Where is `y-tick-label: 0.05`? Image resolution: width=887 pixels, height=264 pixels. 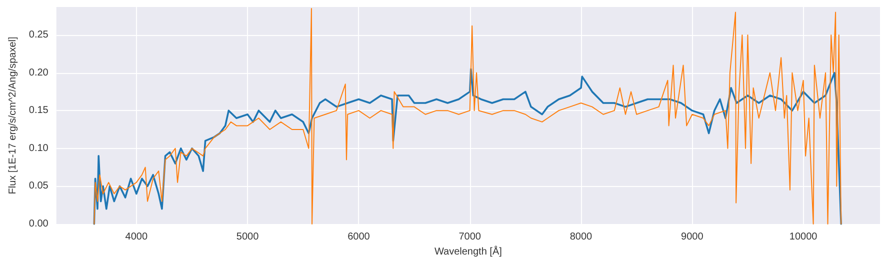 y-tick-label: 0.05 is located at coordinates (38, 186).